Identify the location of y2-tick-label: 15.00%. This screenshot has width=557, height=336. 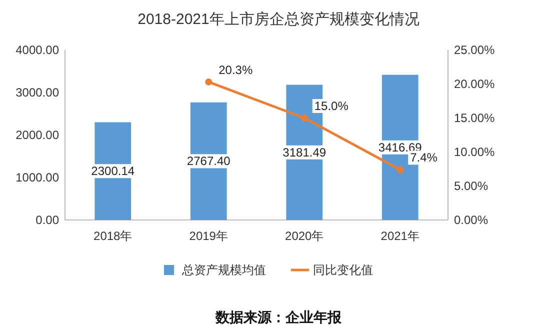
(475, 118).